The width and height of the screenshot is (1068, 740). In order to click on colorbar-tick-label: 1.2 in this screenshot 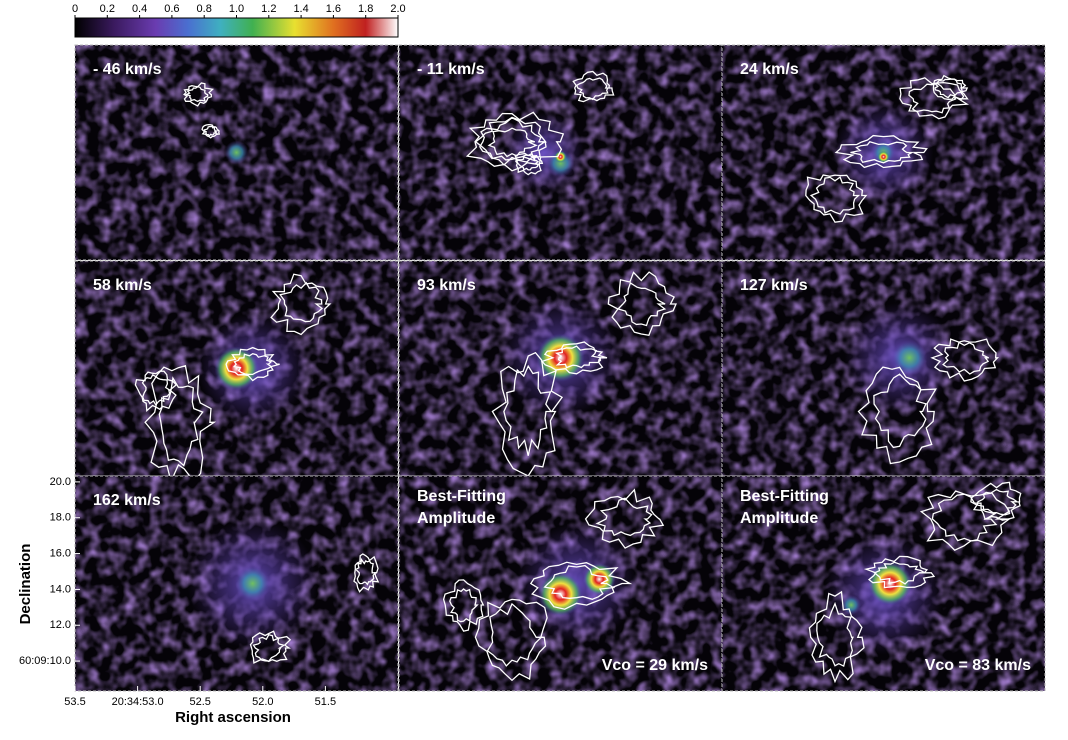, I will do `click(268, 9)`.